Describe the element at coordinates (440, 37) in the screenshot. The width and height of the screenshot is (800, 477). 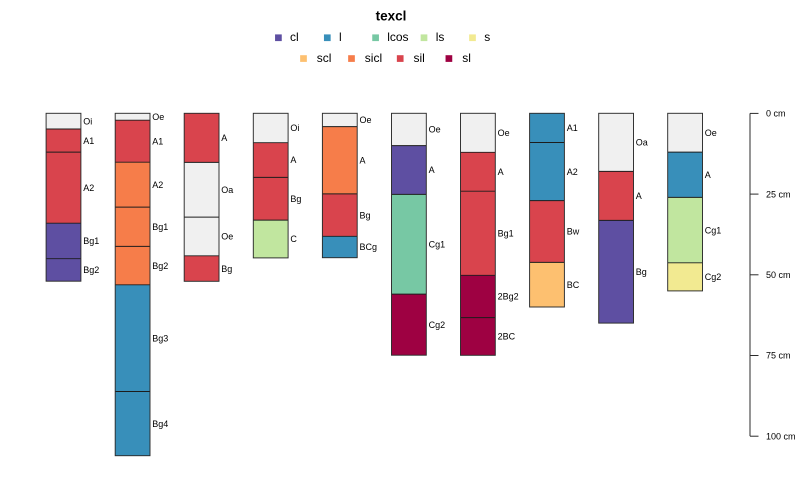
I see `svg-text: ls` at that location.